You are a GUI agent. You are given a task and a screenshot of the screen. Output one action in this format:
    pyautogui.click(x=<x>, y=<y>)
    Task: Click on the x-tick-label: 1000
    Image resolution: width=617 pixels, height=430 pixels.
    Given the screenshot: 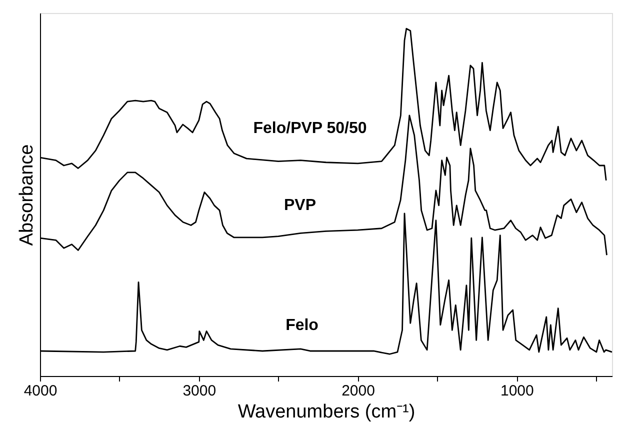 What is the action you would take?
    pyautogui.click(x=517, y=391)
    